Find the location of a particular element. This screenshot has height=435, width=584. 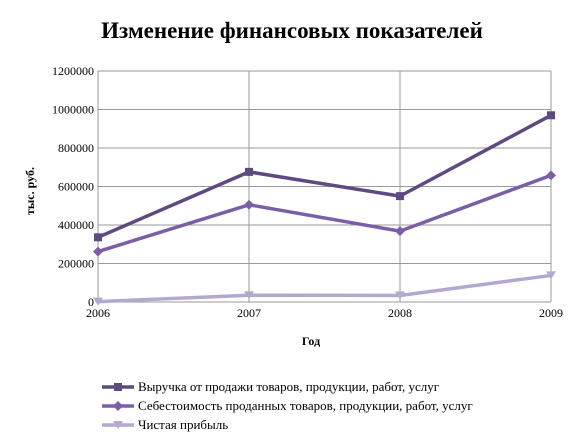

y-tick-label: 400000 is located at coordinates (76, 225).